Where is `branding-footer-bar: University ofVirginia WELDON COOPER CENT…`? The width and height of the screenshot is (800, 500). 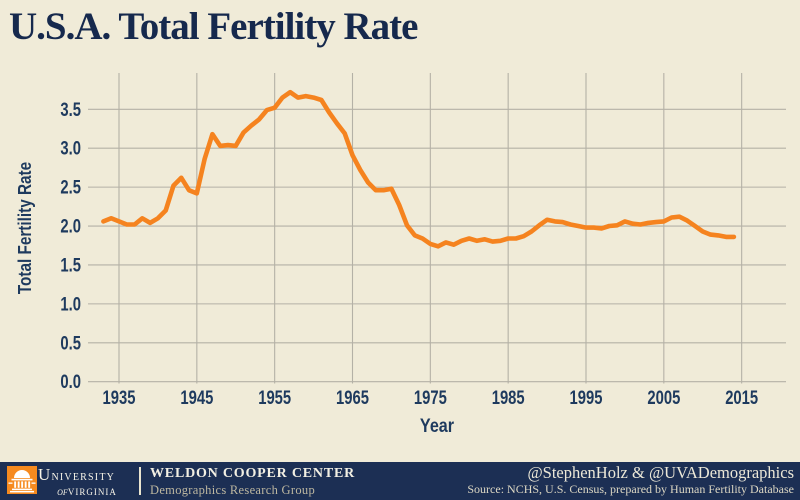
branding-footer-bar: University ofVirginia WELDON COOPER CENT… is located at coordinates (400, 481).